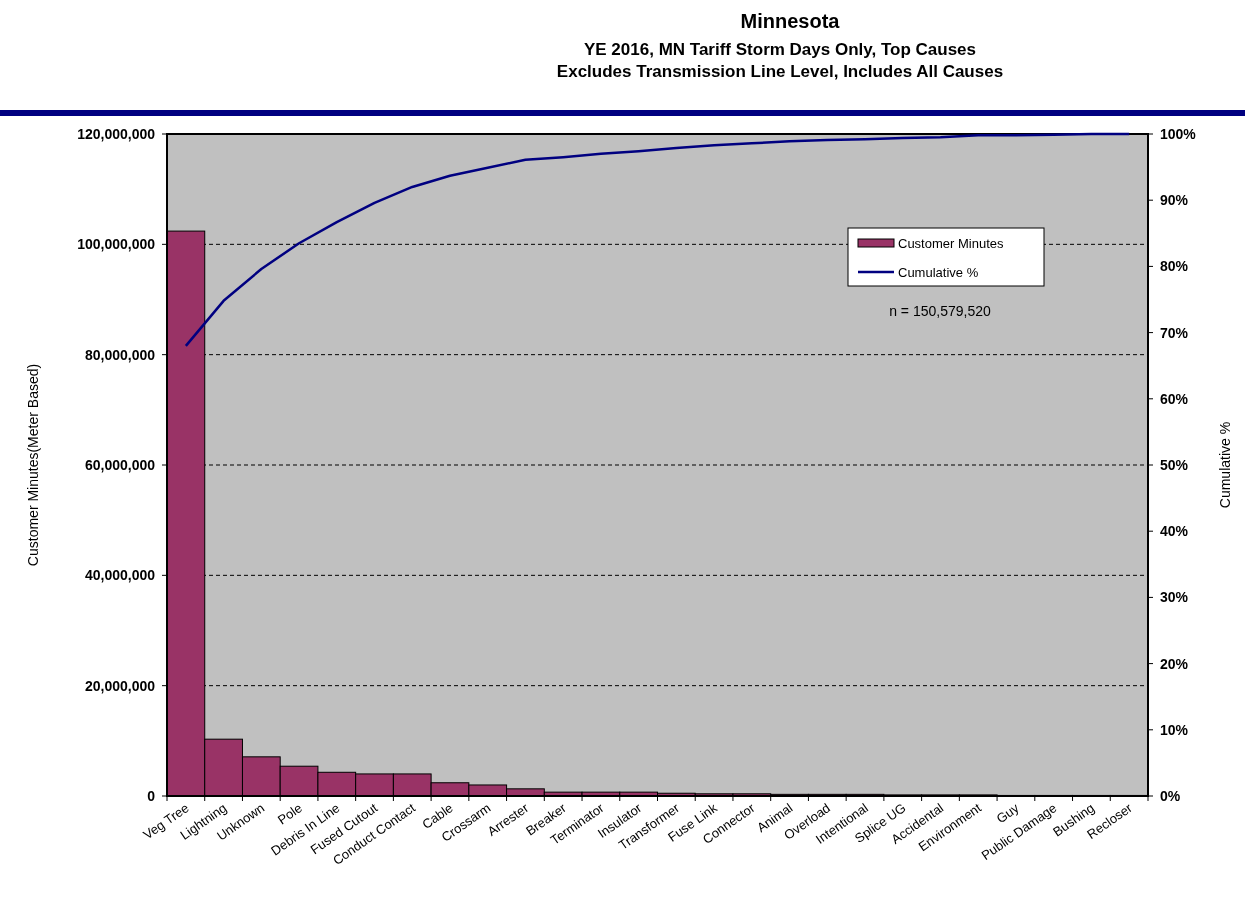 Image resolution: width=1245 pixels, height=912 pixels. What do you see at coordinates (1174, 531) in the screenshot?
I see `y2-tick-label: 40%` at bounding box center [1174, 531].